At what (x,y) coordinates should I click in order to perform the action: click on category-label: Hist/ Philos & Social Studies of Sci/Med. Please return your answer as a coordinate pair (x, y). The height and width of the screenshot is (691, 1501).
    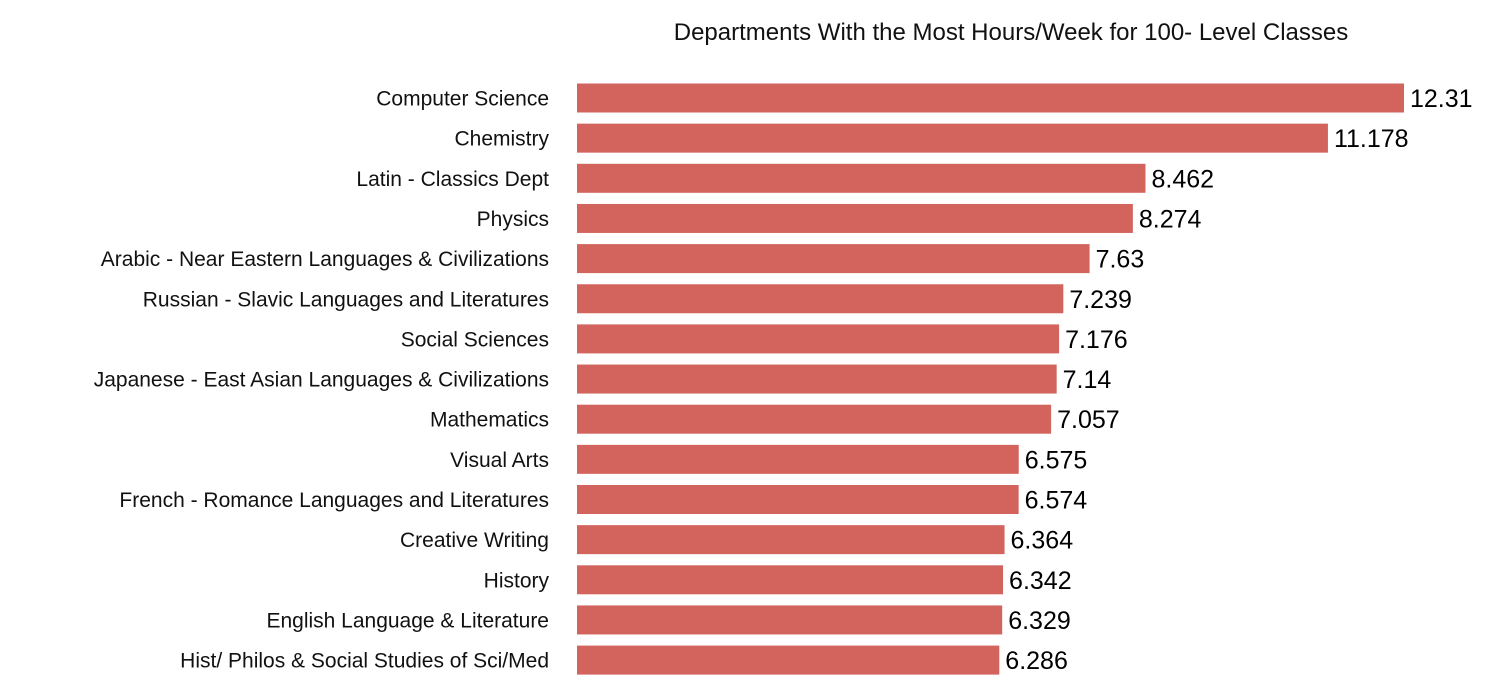
    Looking at the image, I should click on (364, 661).